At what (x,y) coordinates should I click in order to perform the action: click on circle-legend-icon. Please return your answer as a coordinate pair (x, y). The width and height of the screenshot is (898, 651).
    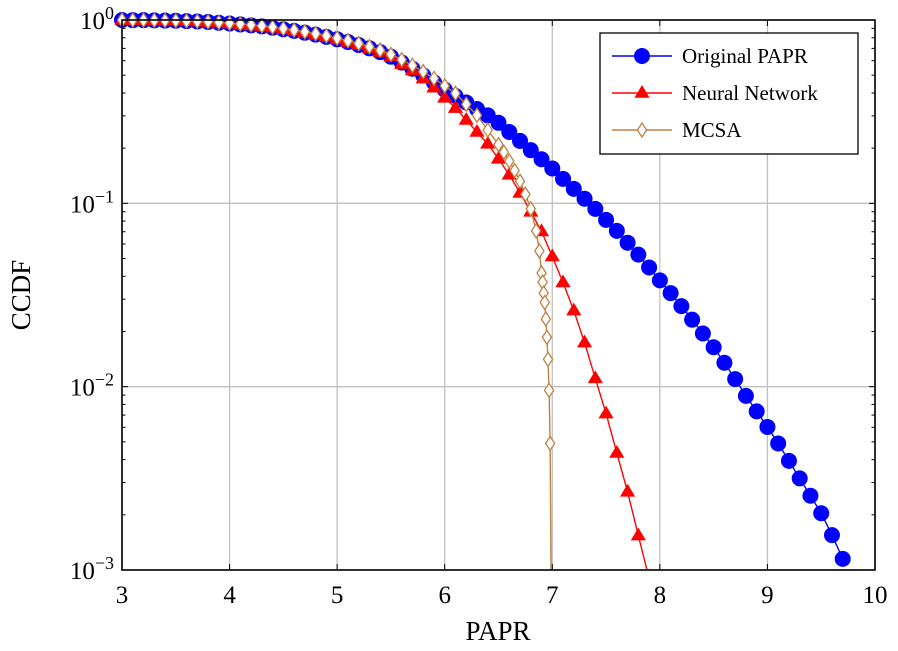
    Looking at the image, I should click on (642, 56).